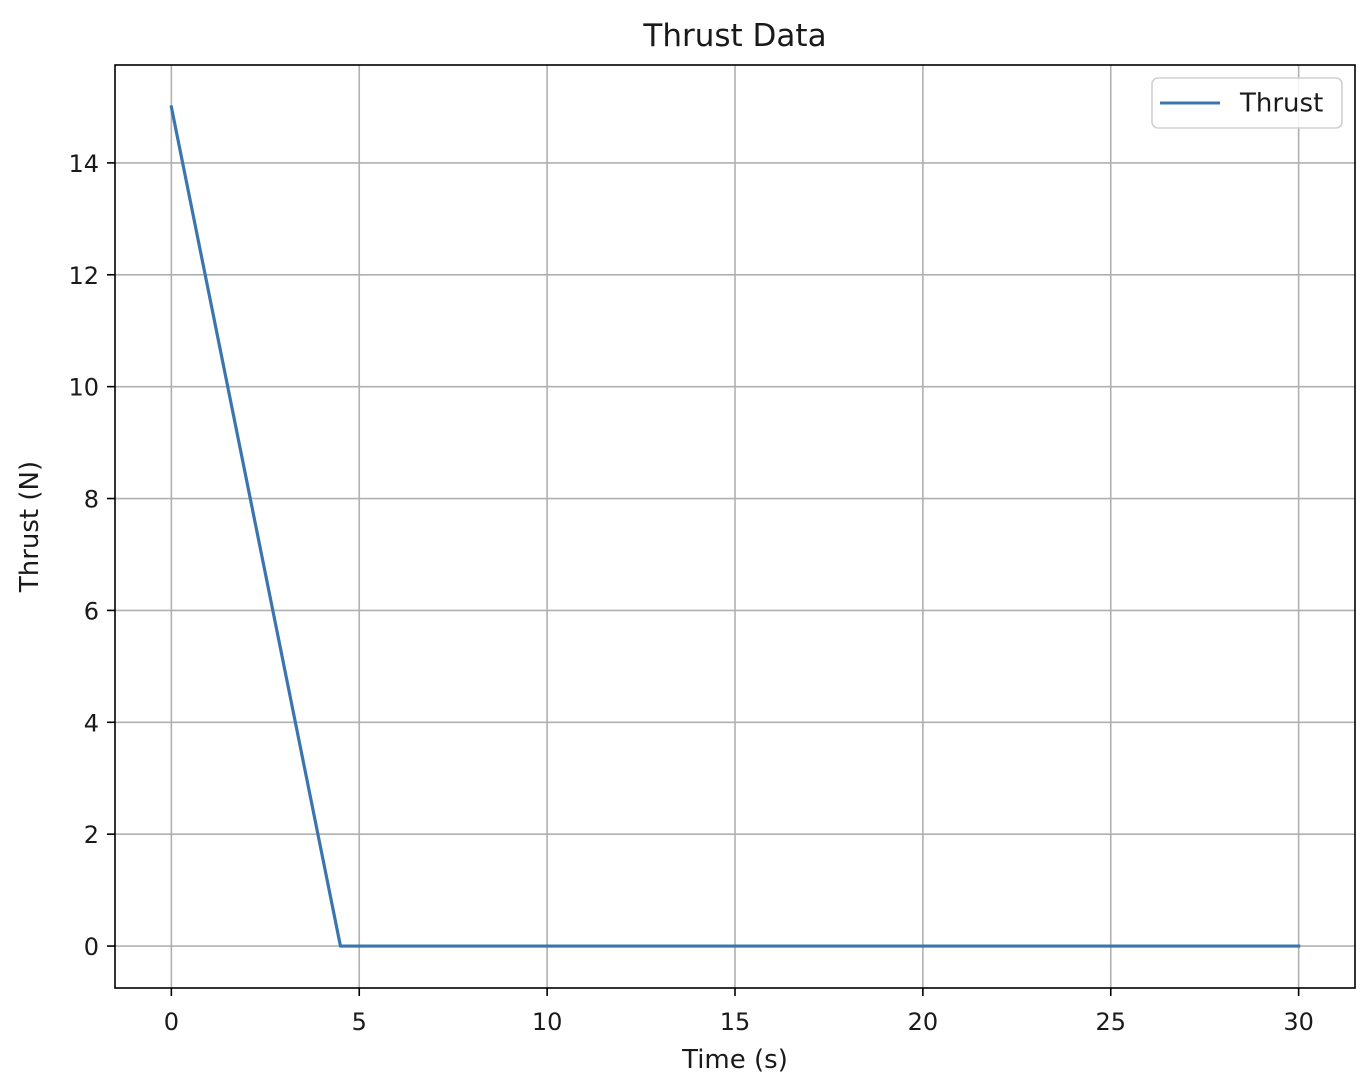 The height and width of the screenshot is (1088, 1370). Describe the element at coordinates (91, 723) in the screenshot. I see `y-tick-label: 4` at that location.